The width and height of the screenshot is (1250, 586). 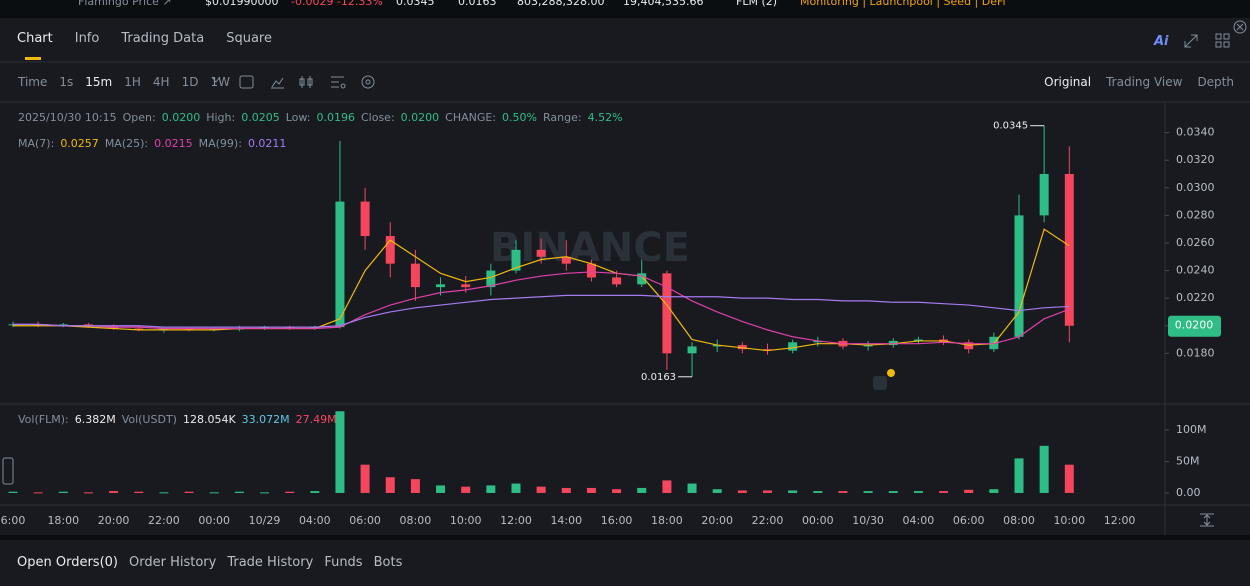 I want to click on tab: Trade History, so click(x=270, y=562).